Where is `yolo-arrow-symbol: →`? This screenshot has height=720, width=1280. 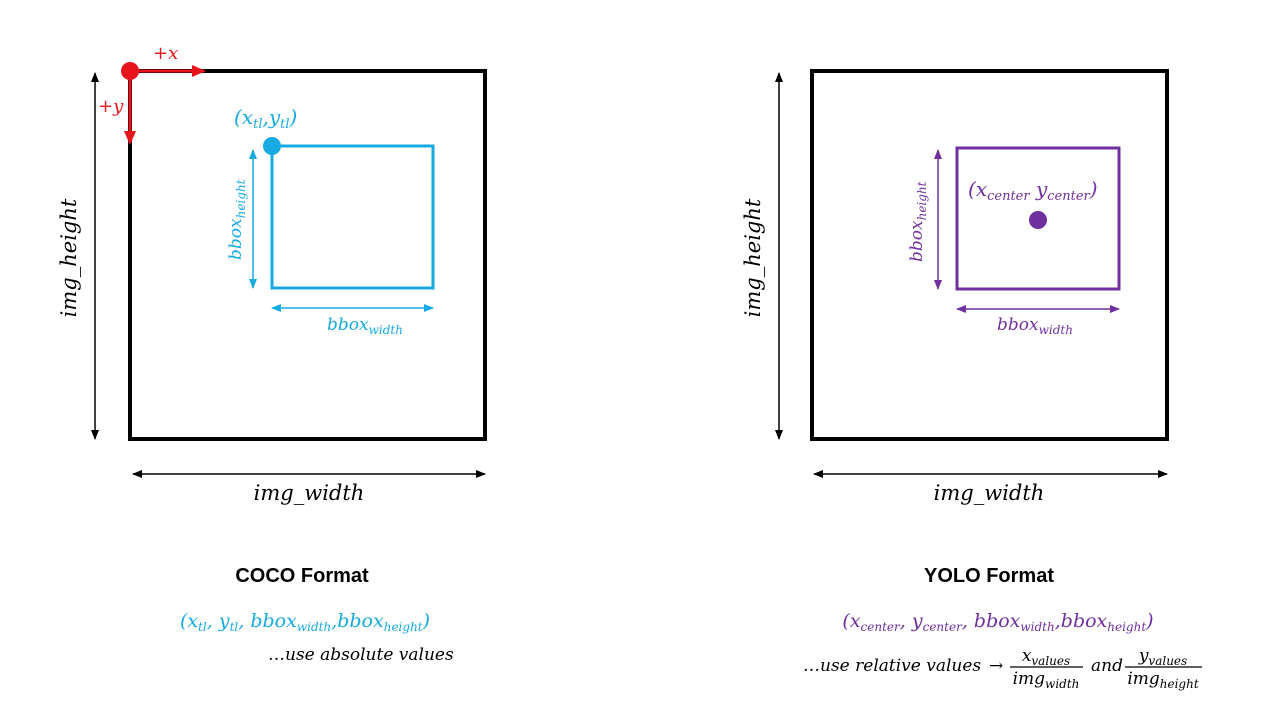
yolo-arrow-symbol: → is located at coordinates (996, 666).